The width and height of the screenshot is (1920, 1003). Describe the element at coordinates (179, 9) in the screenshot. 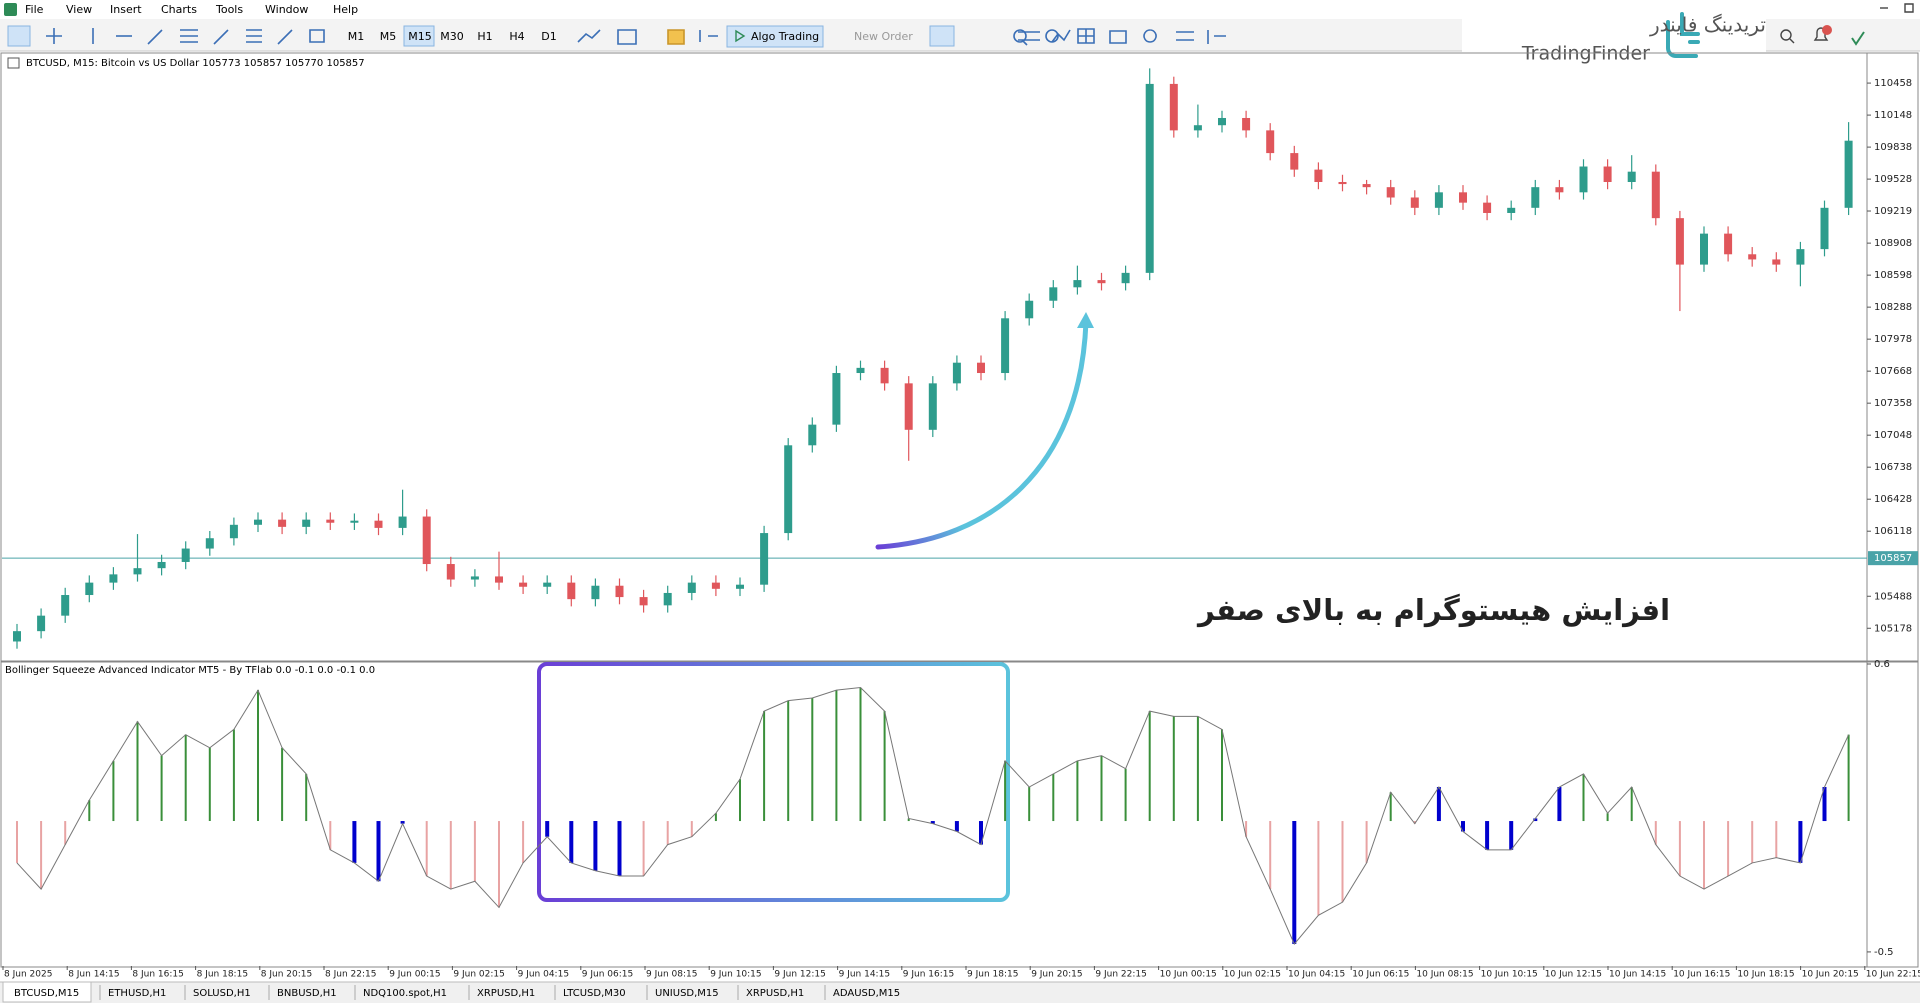

I see `menu-item: Charts` at that location.